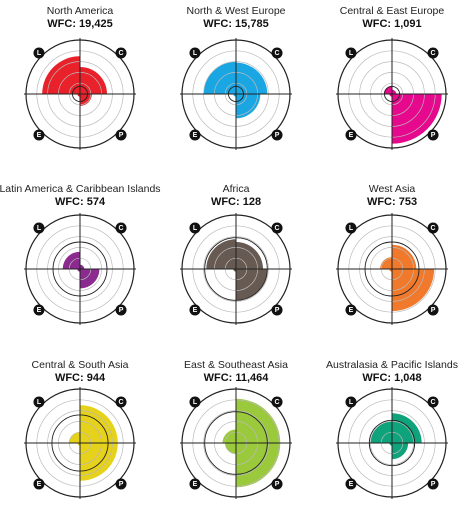 The height and width of the screenshot is (519, 462). Describe the element at coordinates (236, 365) in the screenshot. I see `chart-title: East & Southeast Asia` at that location.